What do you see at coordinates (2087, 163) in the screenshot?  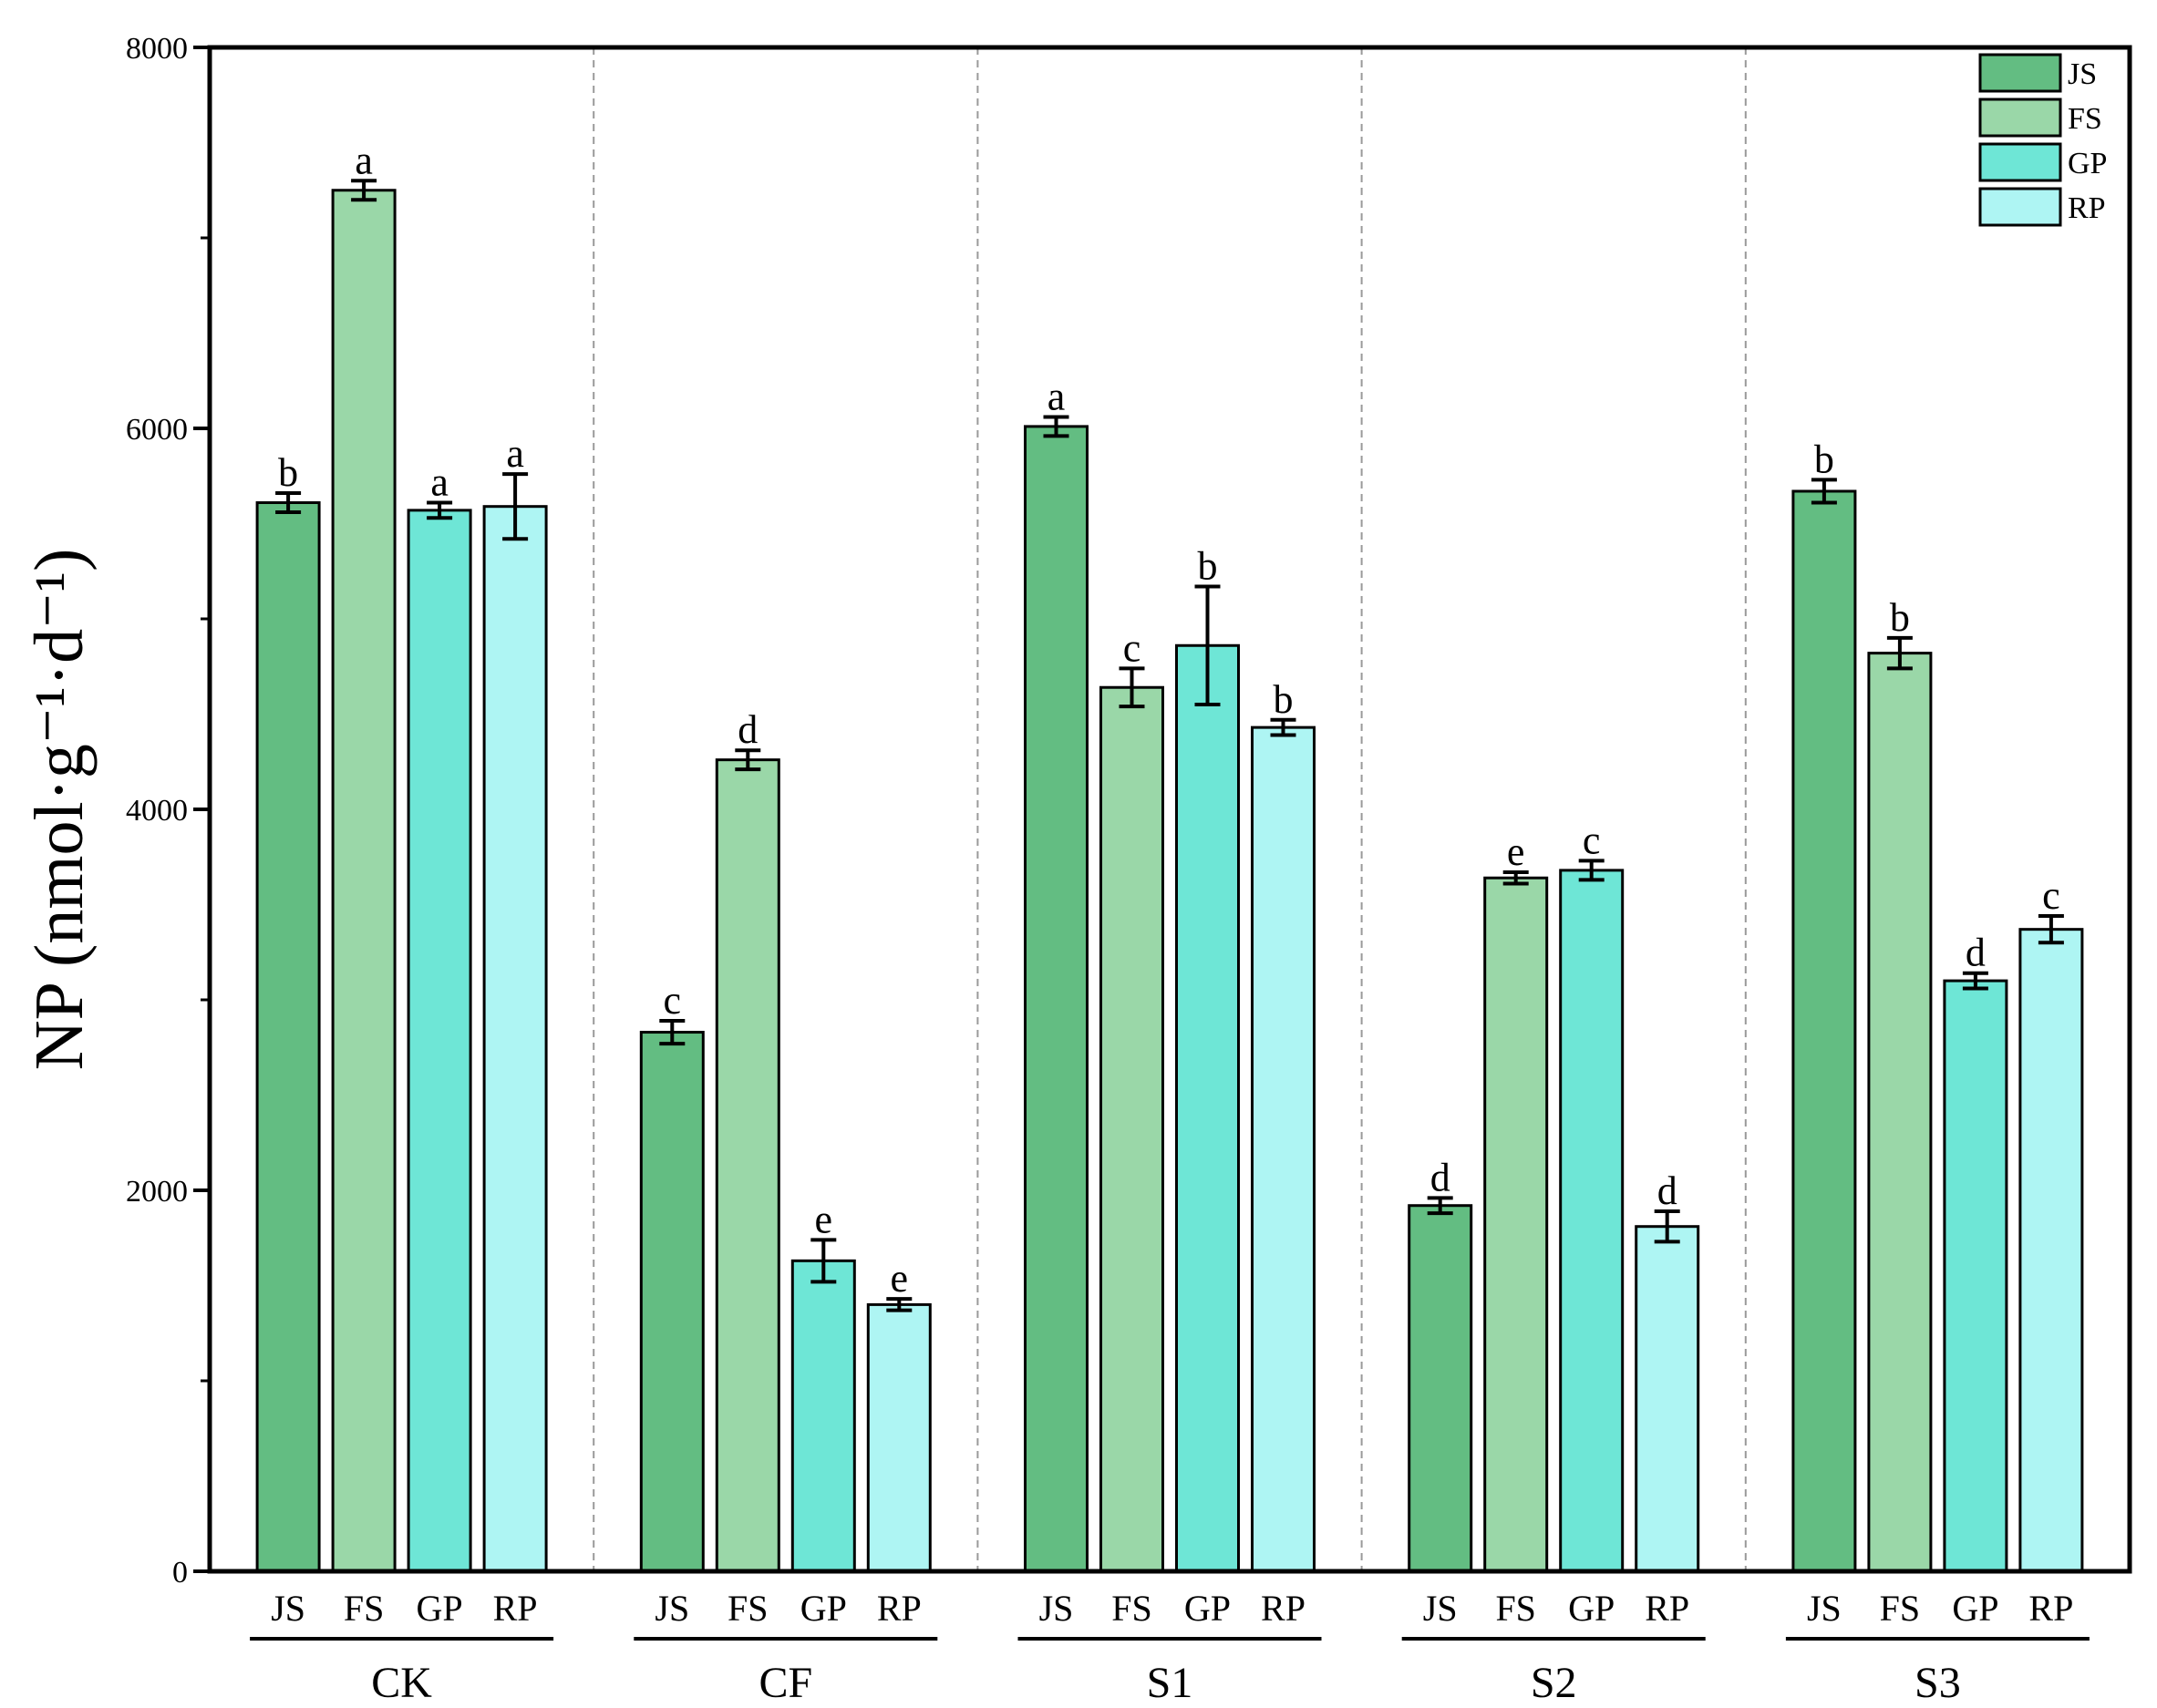 I see `legend-label-gp: GP` at bounding box center [2087, 163].